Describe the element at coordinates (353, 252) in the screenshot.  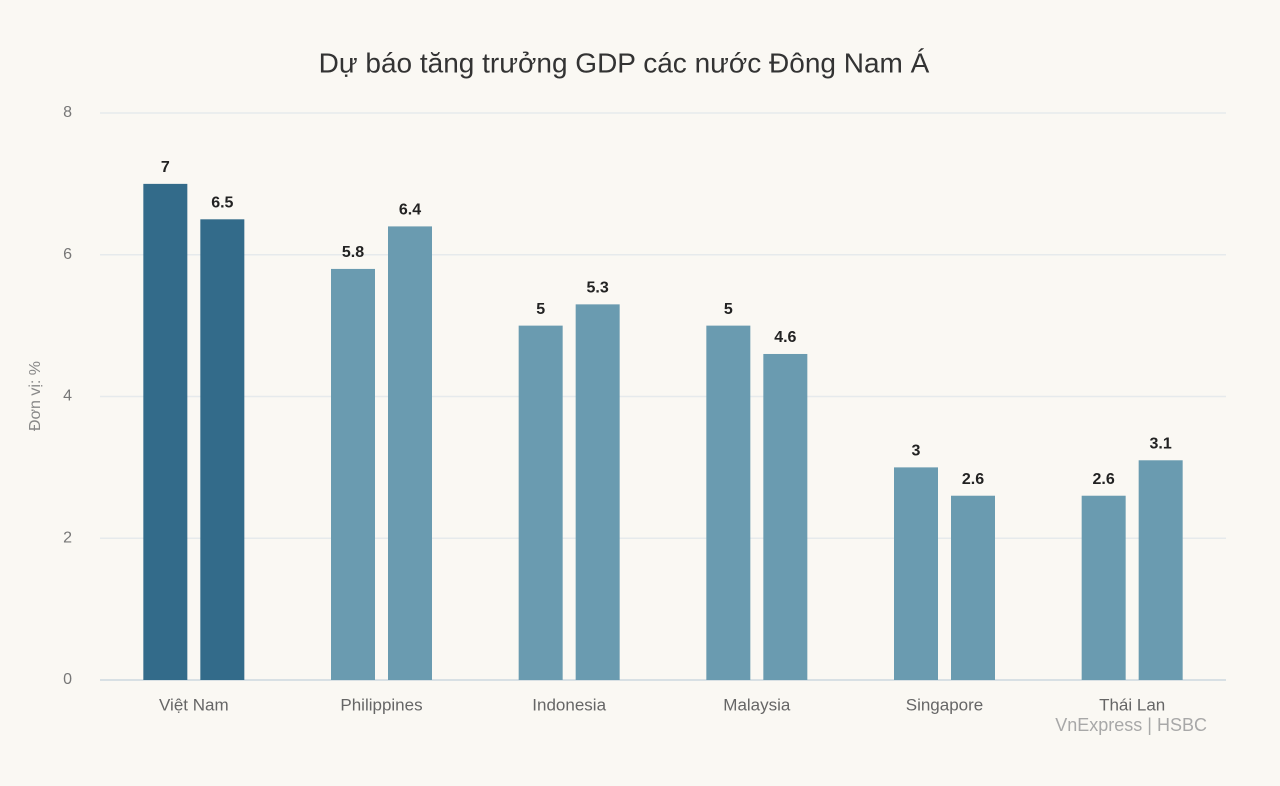
I see `value-label: 5.8` at that location.